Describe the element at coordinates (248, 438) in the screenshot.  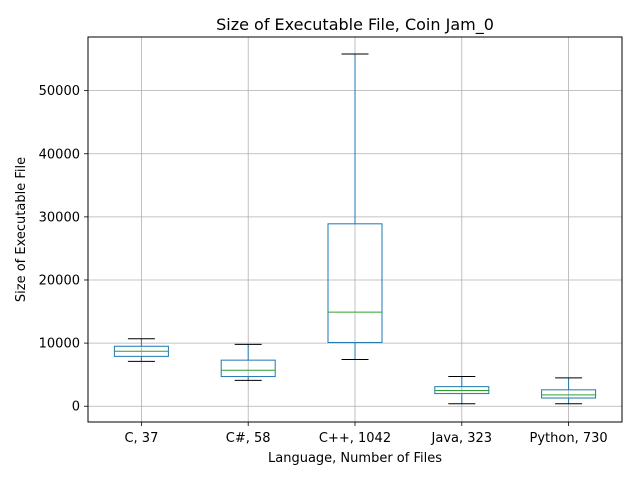
I see `x-tick-label: C#, 58` at that location.